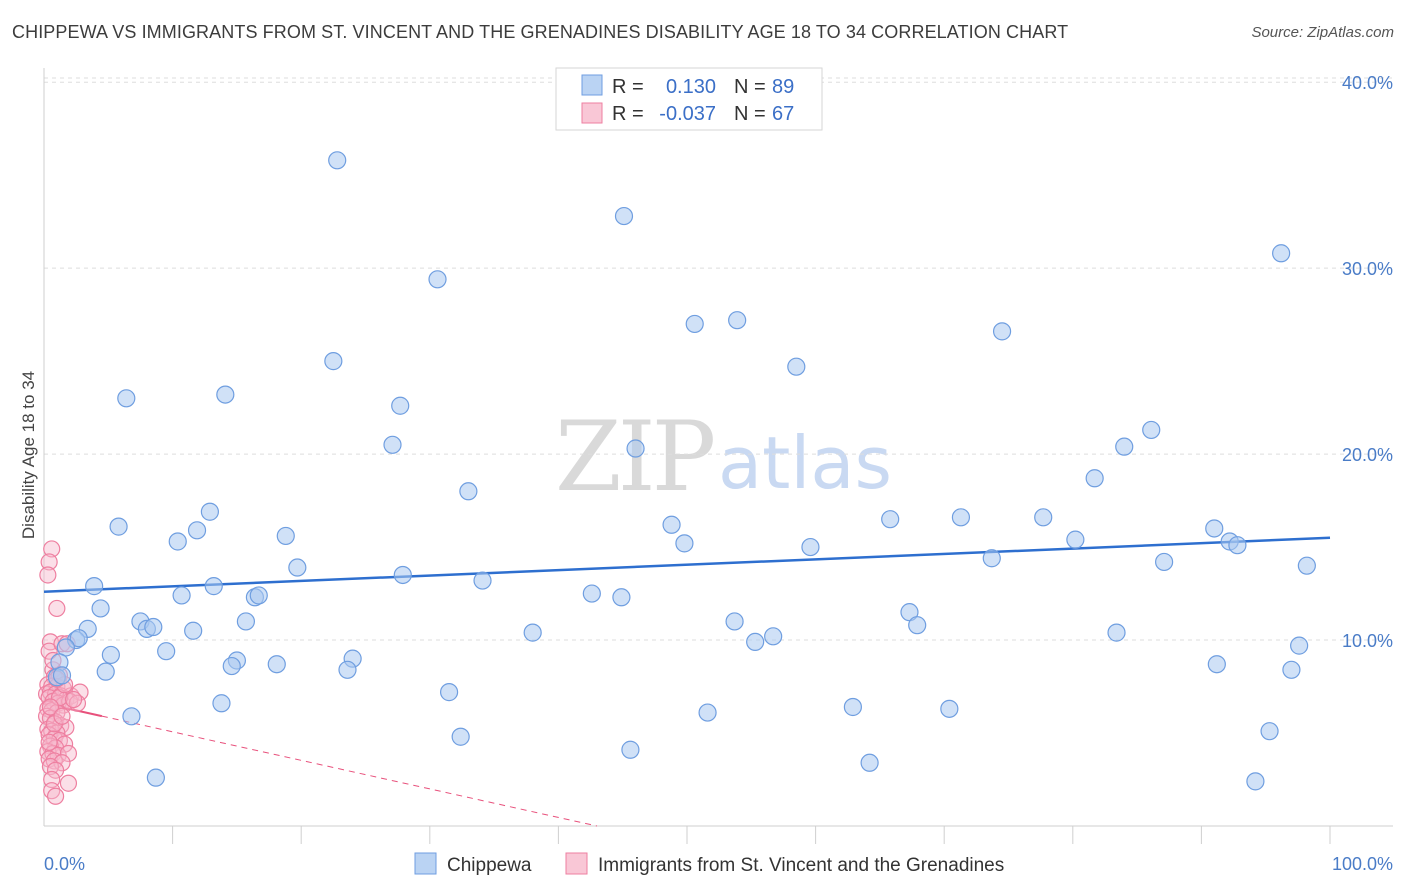 The height and width of the screenshot is (892, 1406). What do you see at coordinates (750, 114) in the screenshot?
I see `legend-n-label-immigrants: N =` at bounding box center [750, 114].